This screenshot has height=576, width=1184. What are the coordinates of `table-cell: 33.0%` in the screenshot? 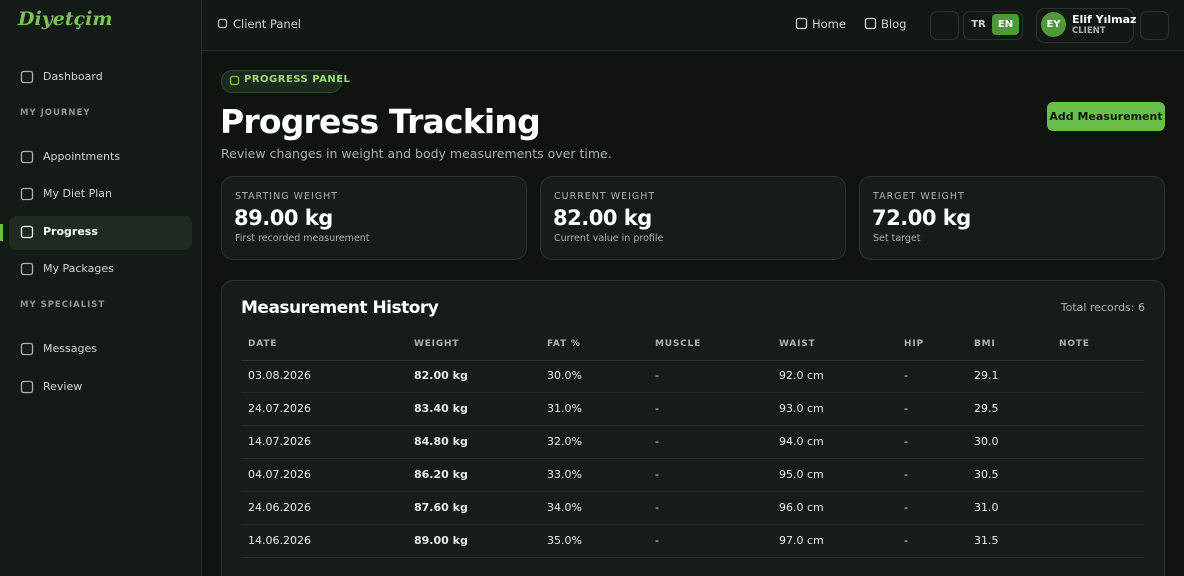 It's located at (564, 474).